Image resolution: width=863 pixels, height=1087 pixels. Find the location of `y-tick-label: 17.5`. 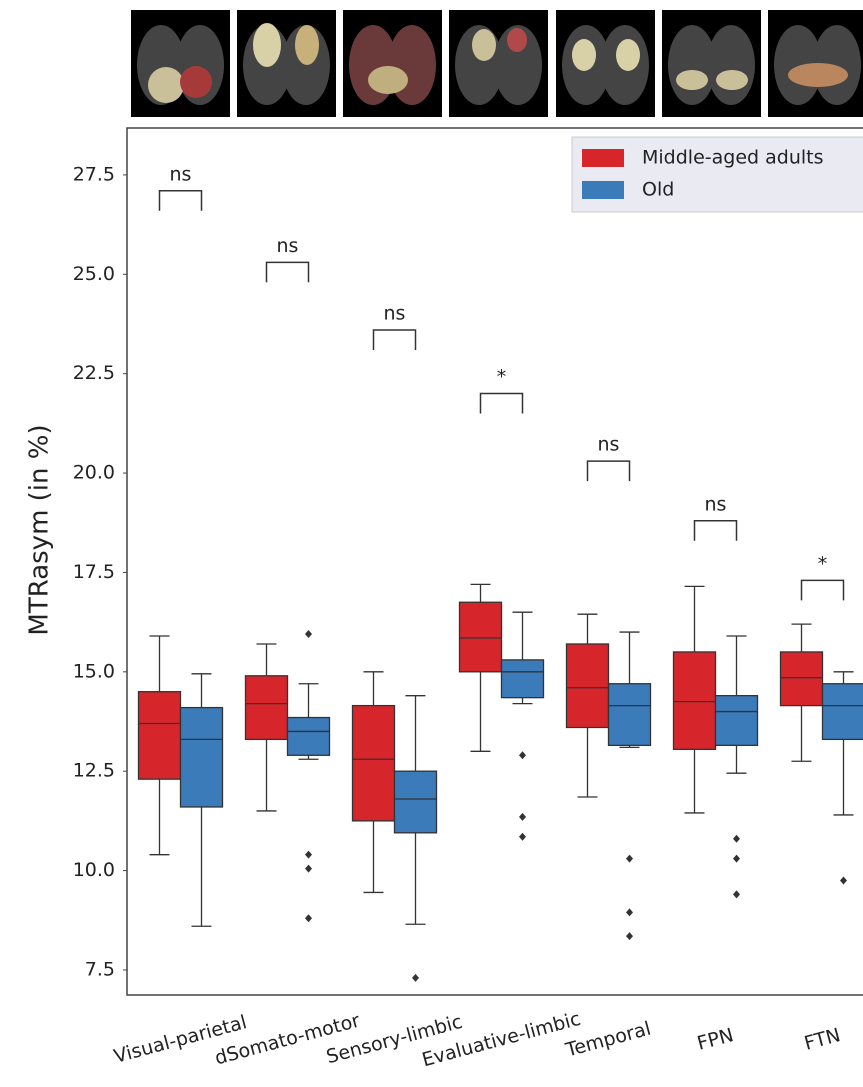

y-tick-label: 17.5 is located at coordinates (94, 572).